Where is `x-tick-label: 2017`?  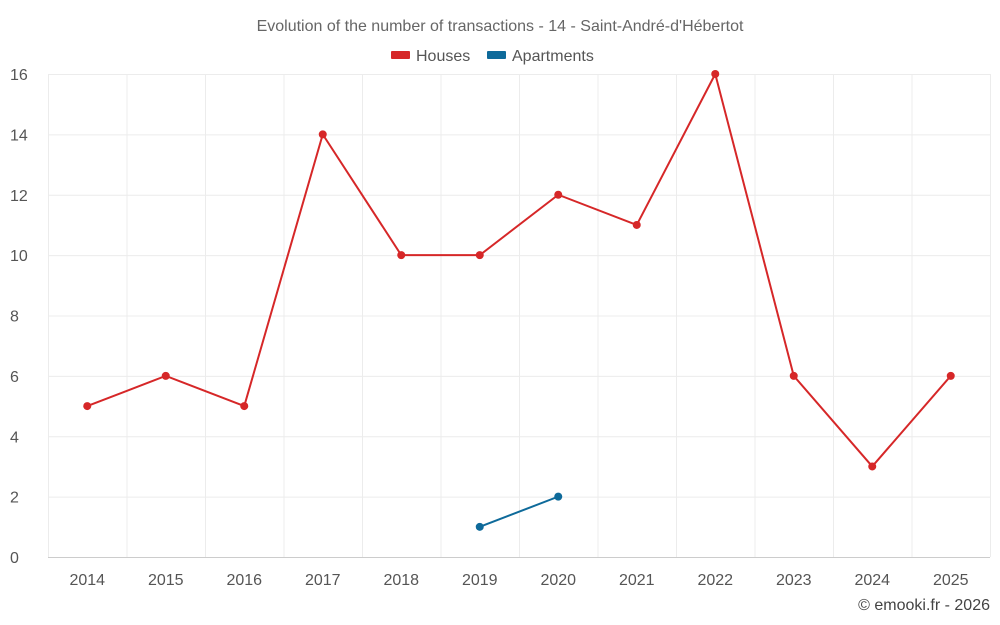
x-tick-label: 2017 is located at coordinates (323, 580).